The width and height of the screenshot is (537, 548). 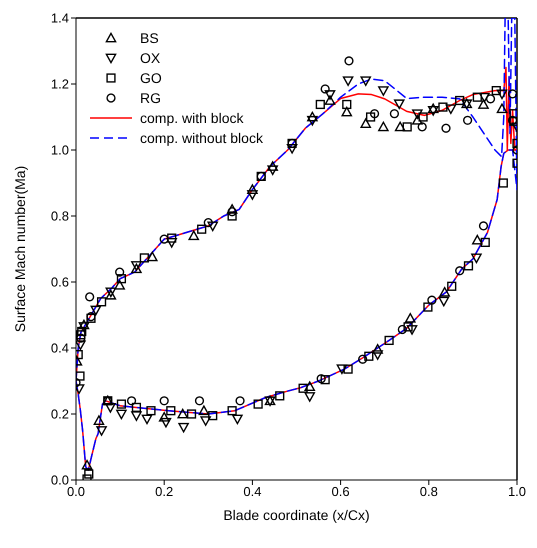 What do you see at coordinates (59, 414) in the screenshot?
I see `y-tick-label: 0.2` at bounding box center [59, 414].